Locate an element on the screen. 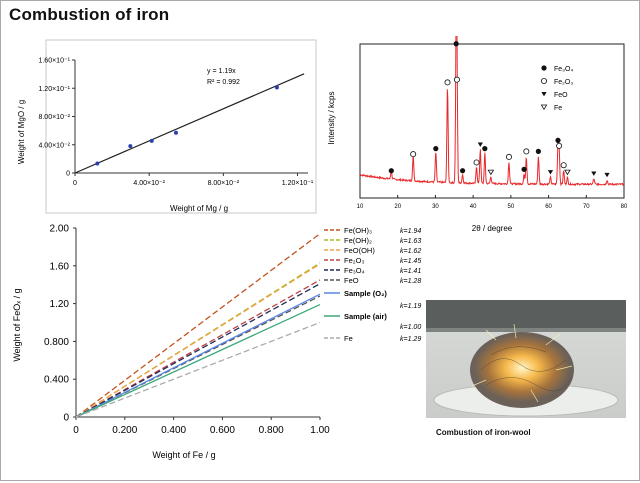 The height and width of the screenshot is (483, 640). fe-x-tick-label: 0.400 is located at coordinates (173, 430).